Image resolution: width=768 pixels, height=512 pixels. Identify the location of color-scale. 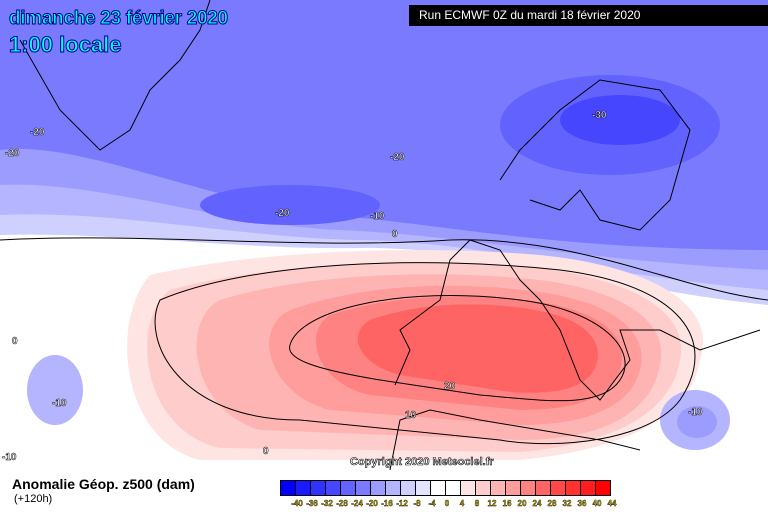
(445, 488).